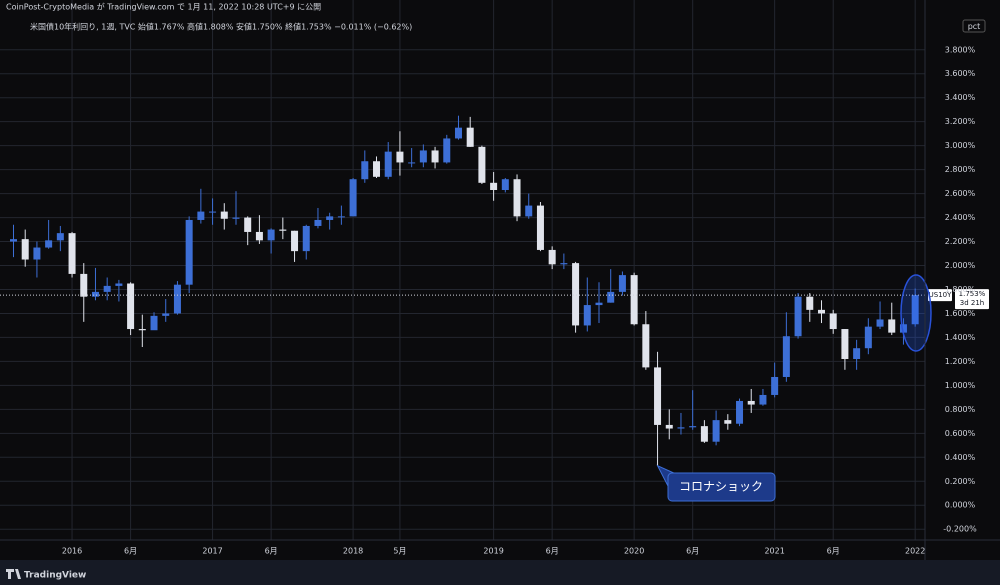 The width and height of the screenshot is (1000, 585). Describe the element at coordinates (960, 529) in the screenshot. I see `y-tick-label: -0.200%` at that location.